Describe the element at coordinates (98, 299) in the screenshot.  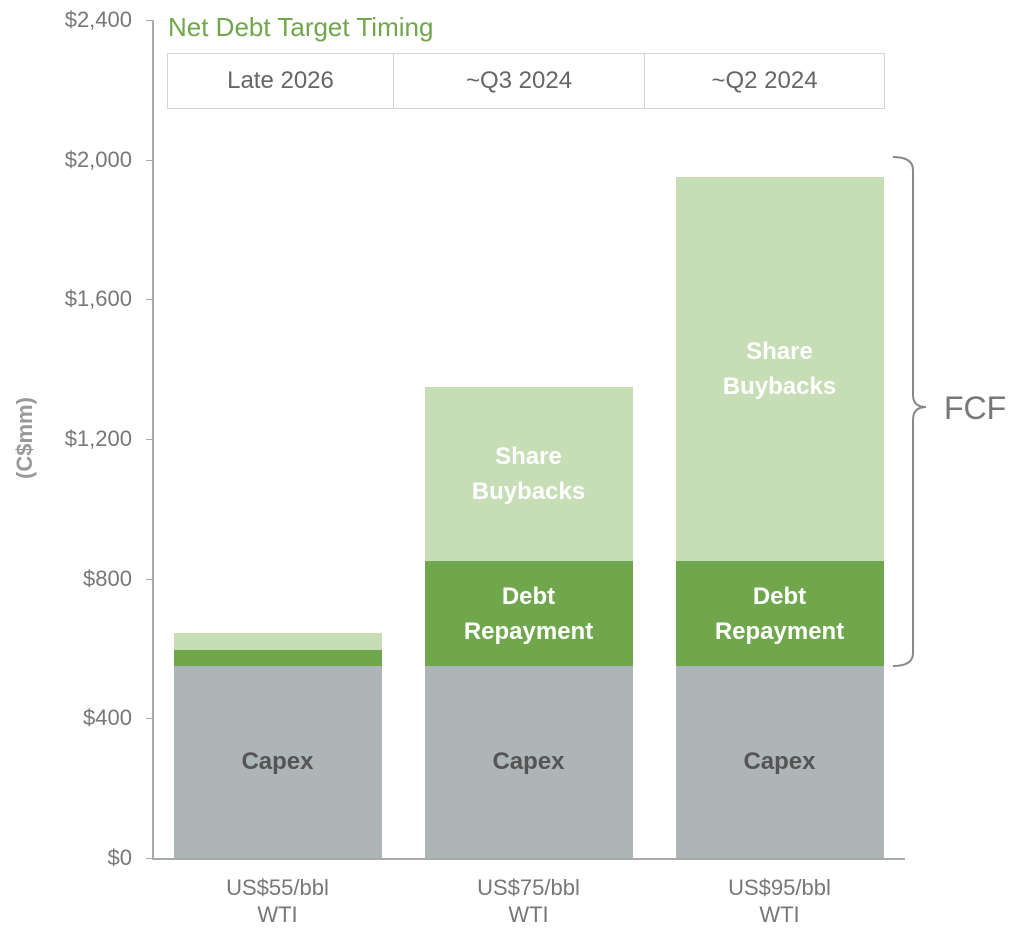
I see `y-tick-label: $1,600` at that location.